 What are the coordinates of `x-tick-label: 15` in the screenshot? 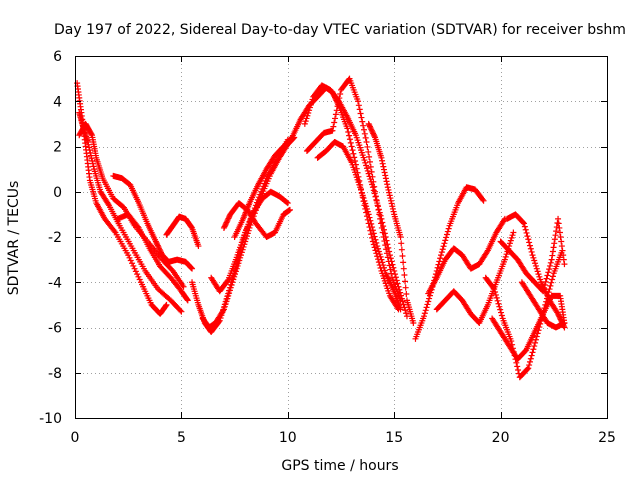 It's located at (394, 438).